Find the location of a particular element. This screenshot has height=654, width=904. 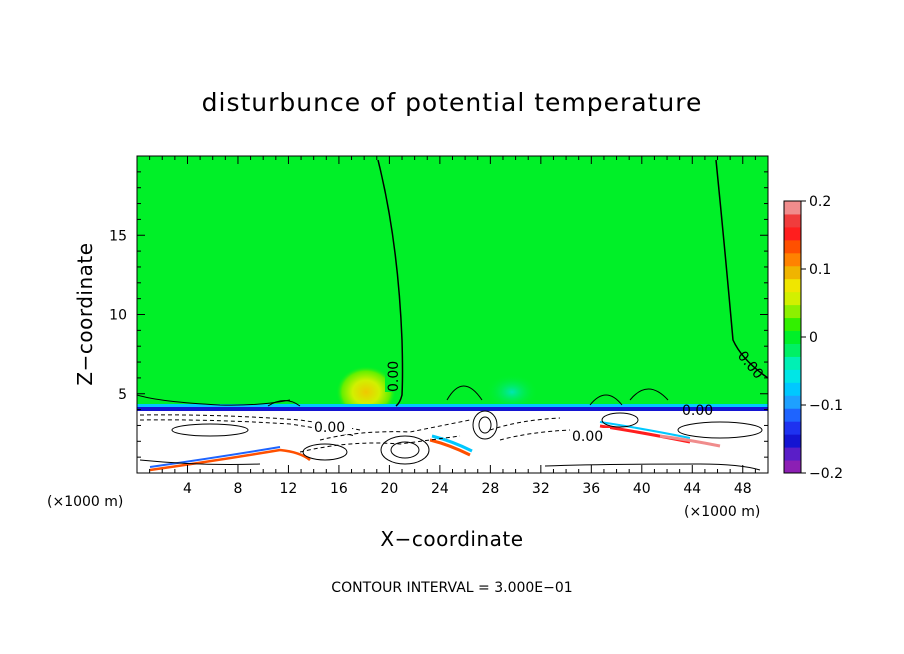

cold-streak-left is located at coordinates (215, 457).